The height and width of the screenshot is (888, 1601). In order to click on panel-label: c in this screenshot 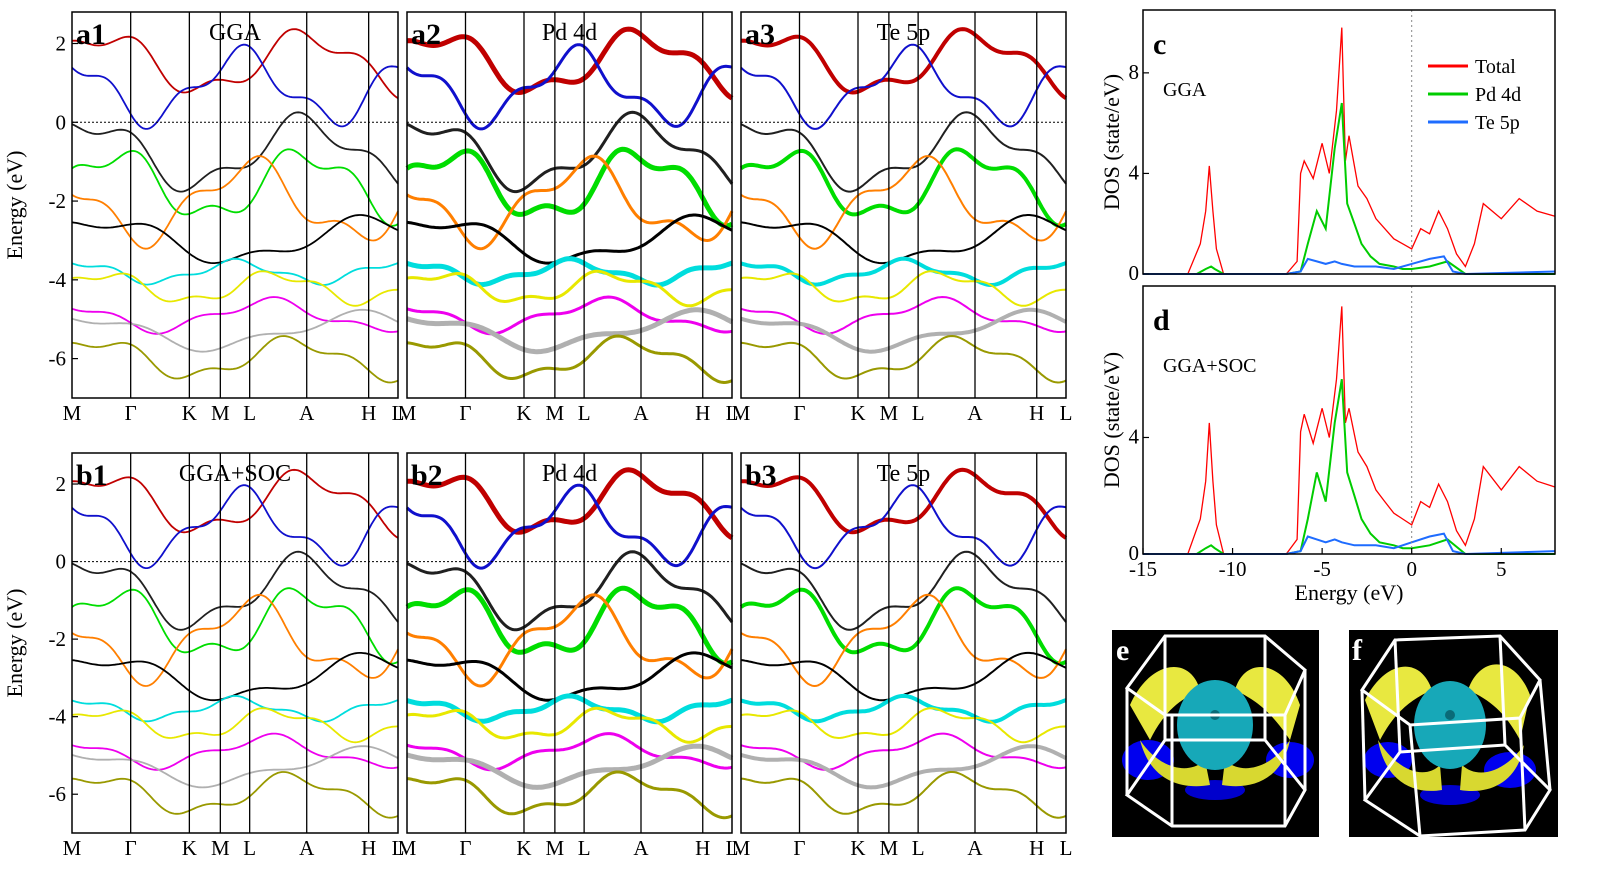, I will do `click(1159, 44)`.